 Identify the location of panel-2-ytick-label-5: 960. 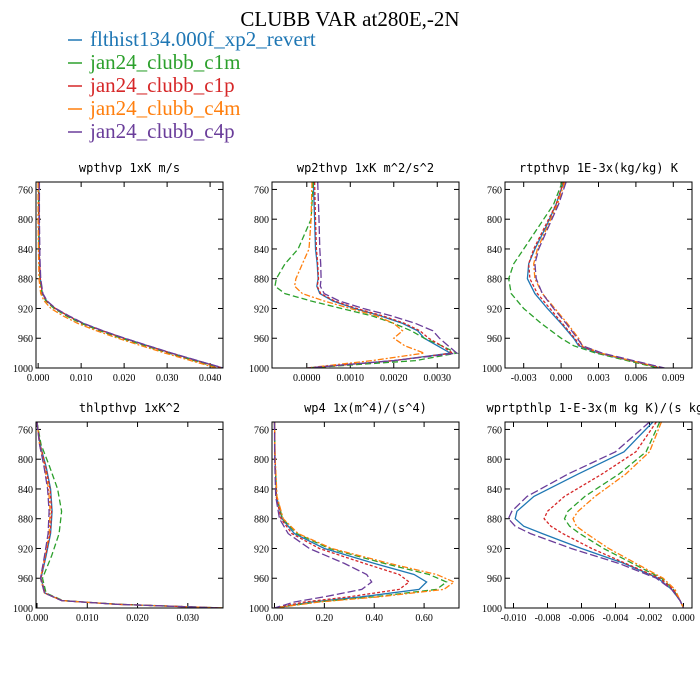
(494, 339).